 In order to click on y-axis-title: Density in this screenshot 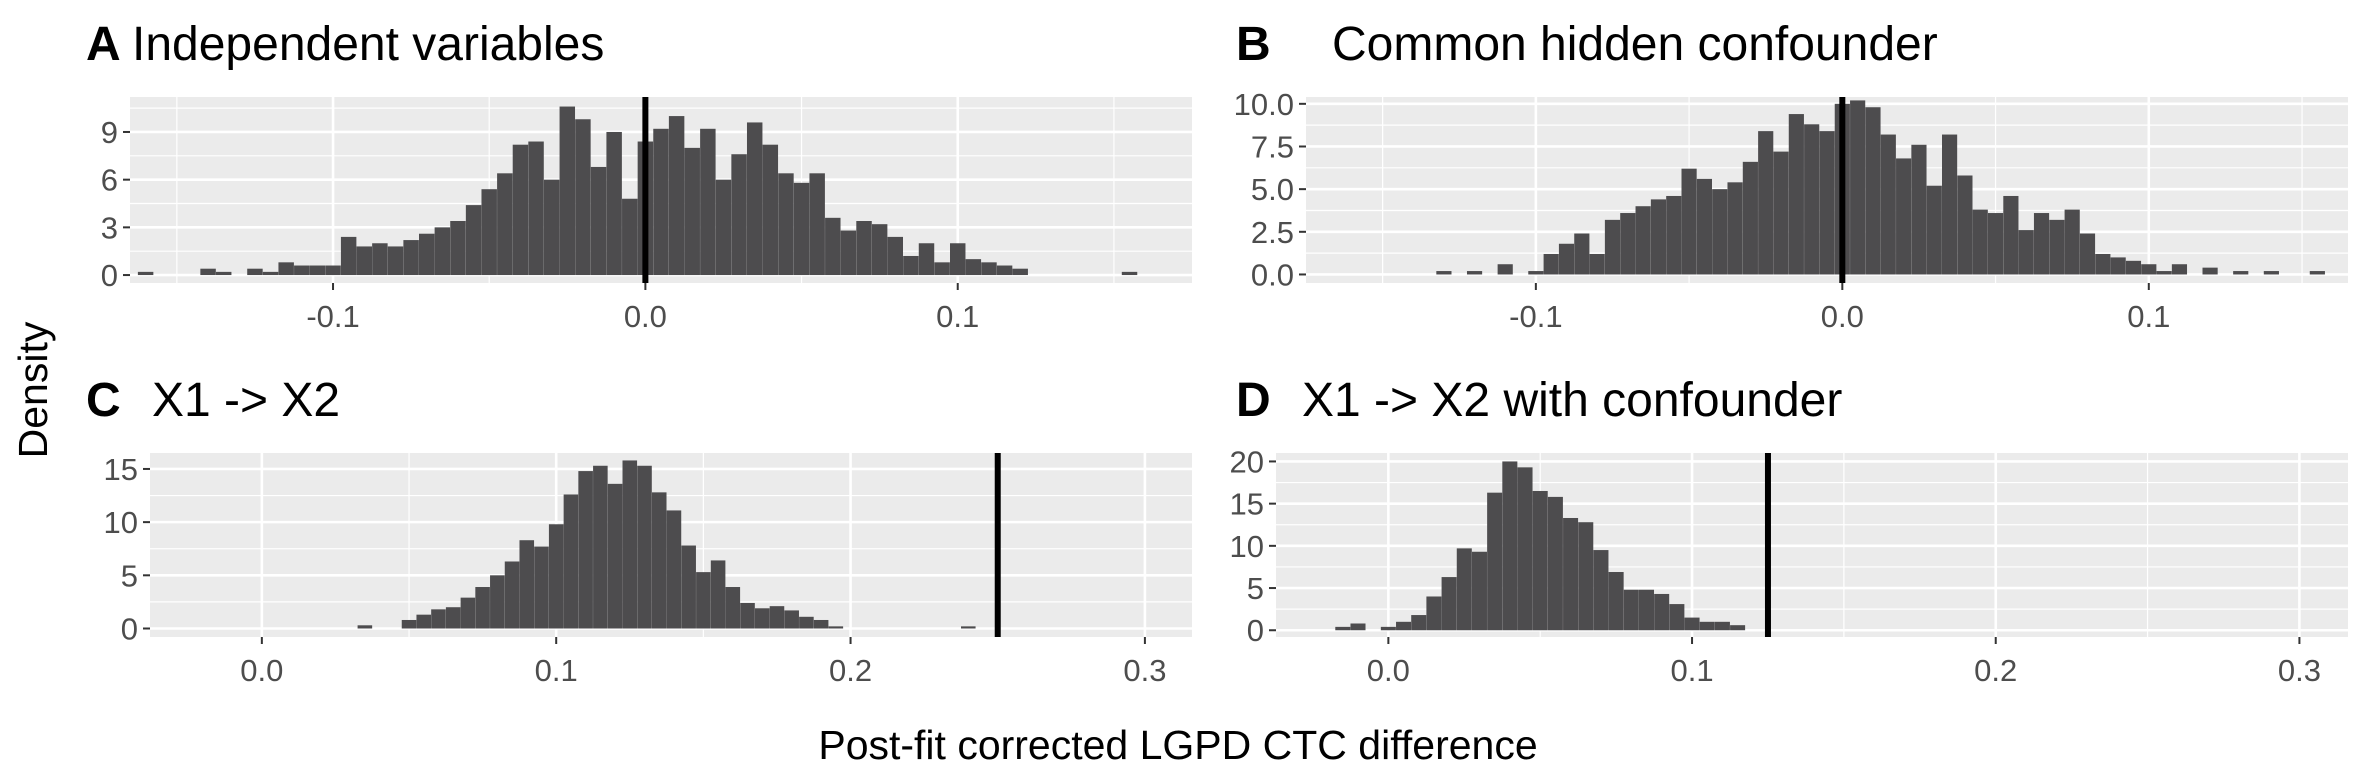, I will do `click(33, 389)`.